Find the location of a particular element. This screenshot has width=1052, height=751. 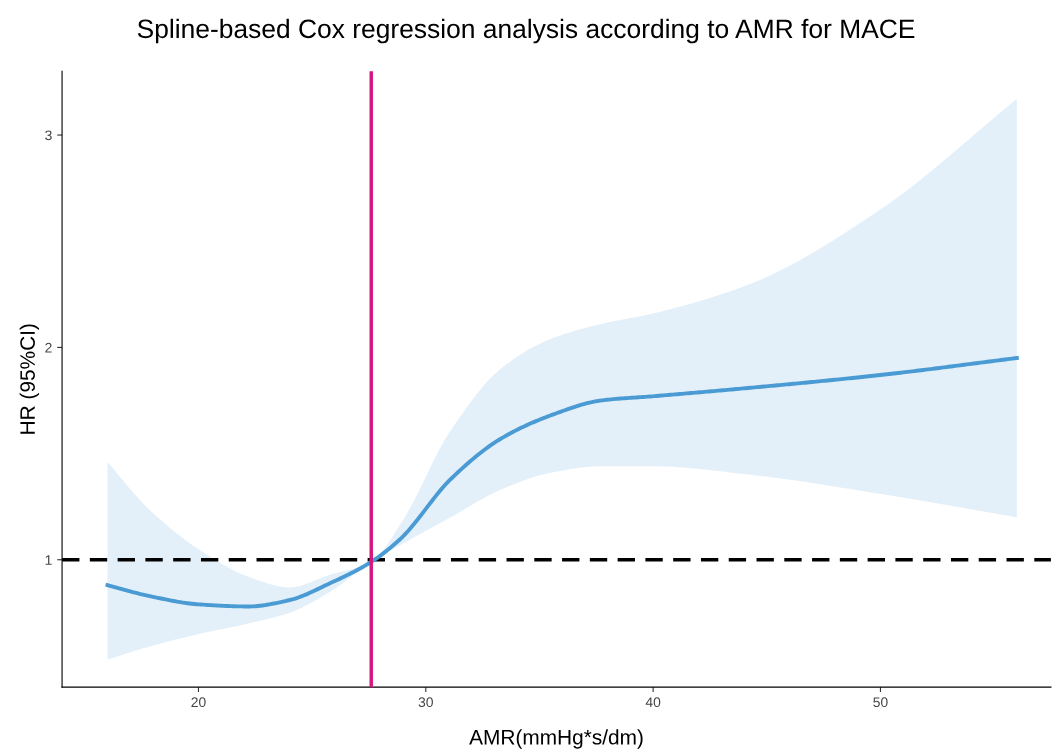

chart-title: Spline-based Cox regression analysis according to AMR for MACE is located at coordinates (526, 31).